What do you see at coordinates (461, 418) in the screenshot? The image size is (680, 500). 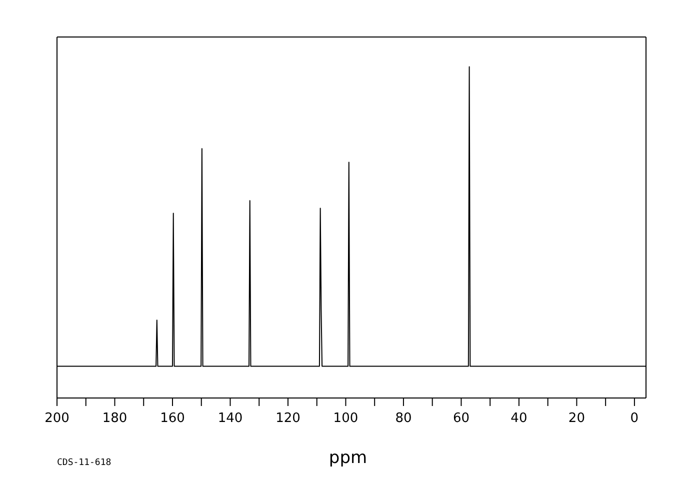 I see `x-tick-label: 60` at bounding box center [461, 418].